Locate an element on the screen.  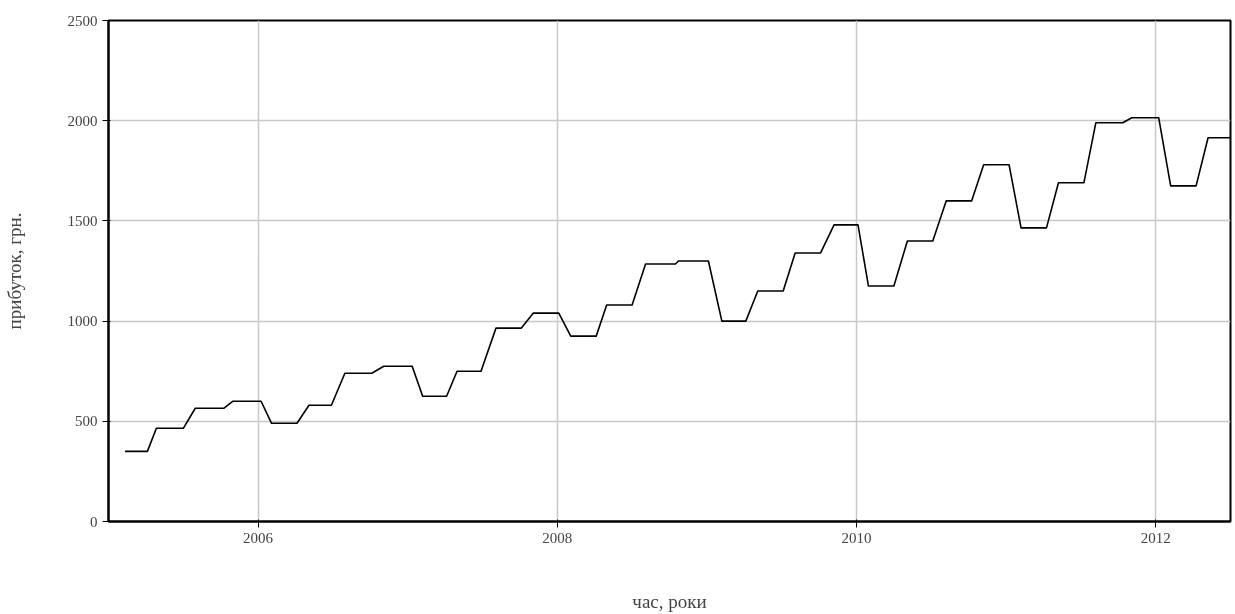
y-tick-label: 2000 is located at coordinates (82, 120).